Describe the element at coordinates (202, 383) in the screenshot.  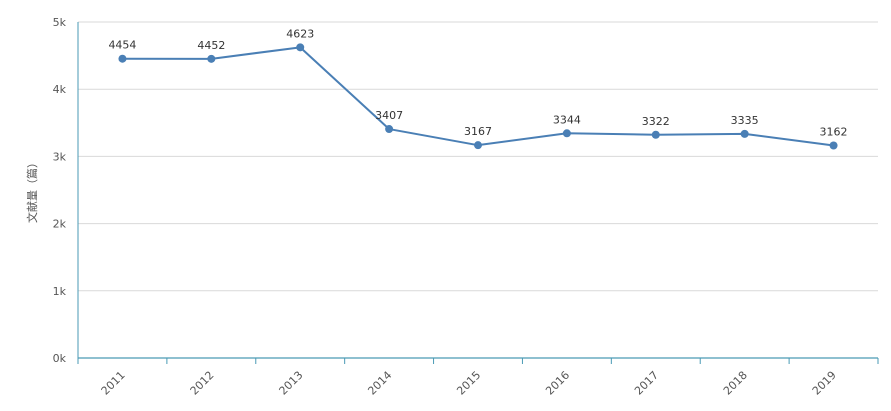
I see `x-tick-label: 2012` at that location.